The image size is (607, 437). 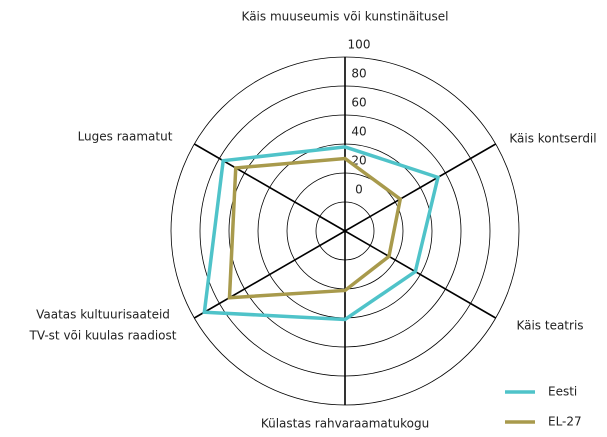 I want to click on series-polygon, so click(x=315, y=228).